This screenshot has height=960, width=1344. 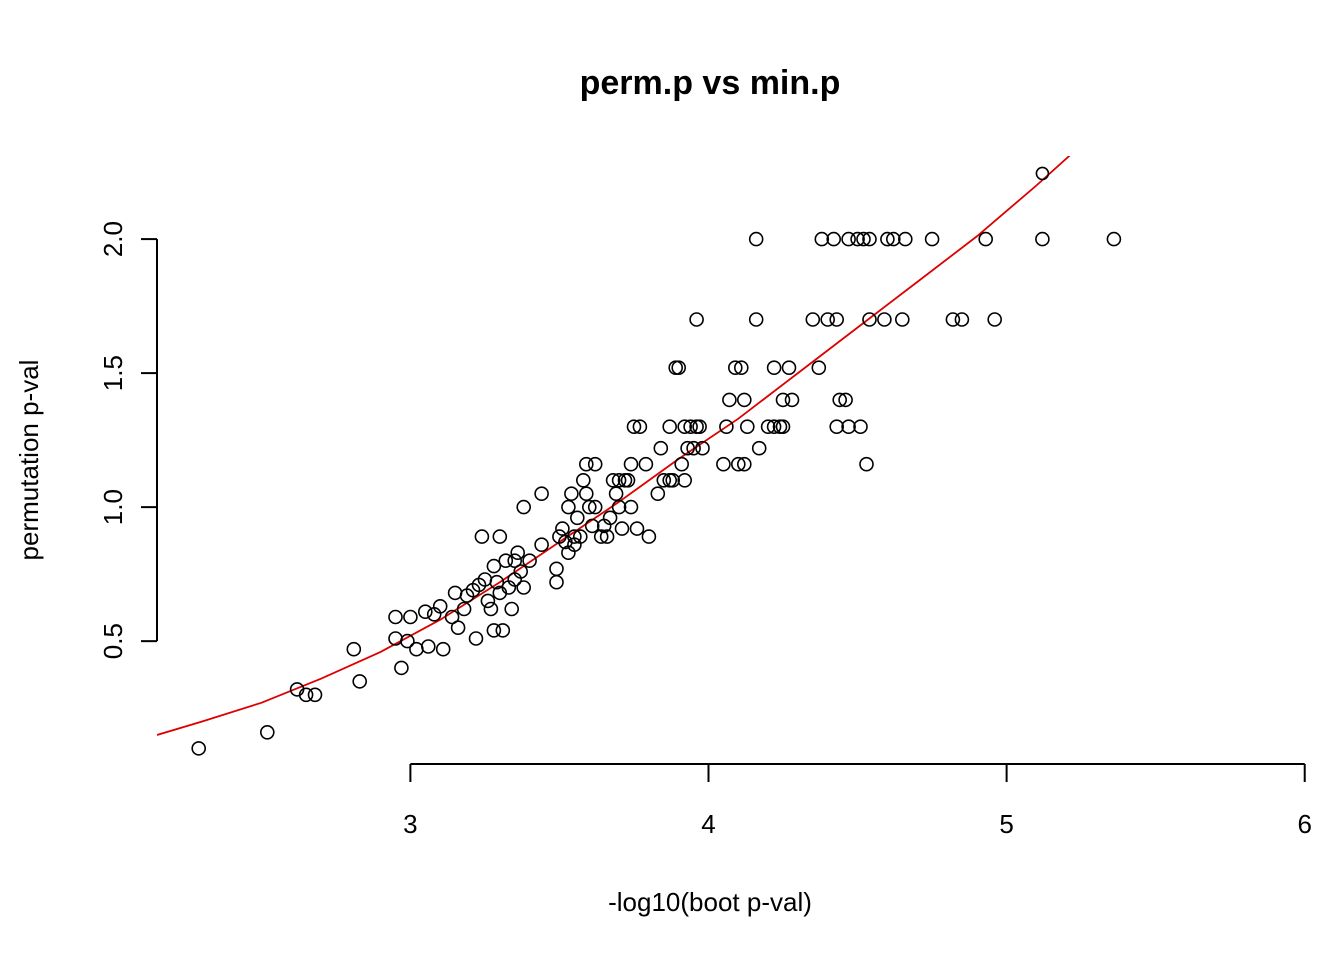 I want to click on highlight-point, so click(x=1042, y=173).